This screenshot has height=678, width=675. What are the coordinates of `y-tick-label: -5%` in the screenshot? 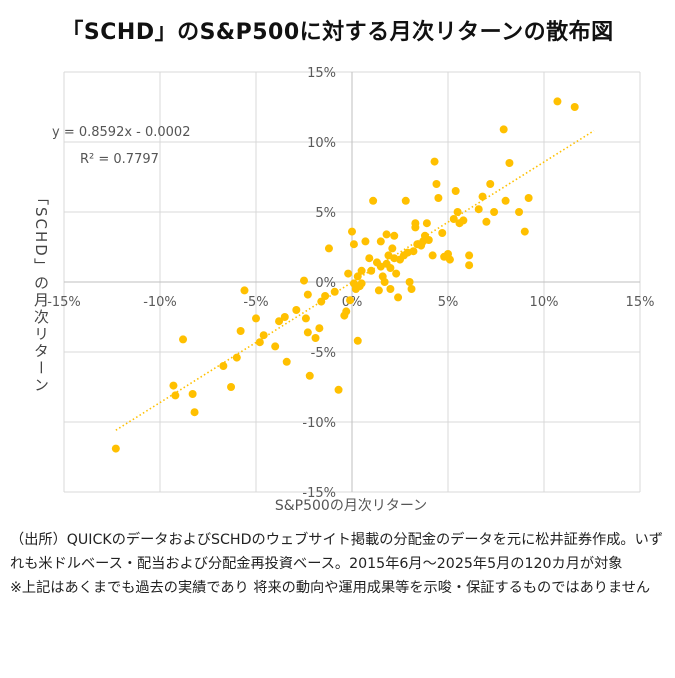 It's located at (323, 353).